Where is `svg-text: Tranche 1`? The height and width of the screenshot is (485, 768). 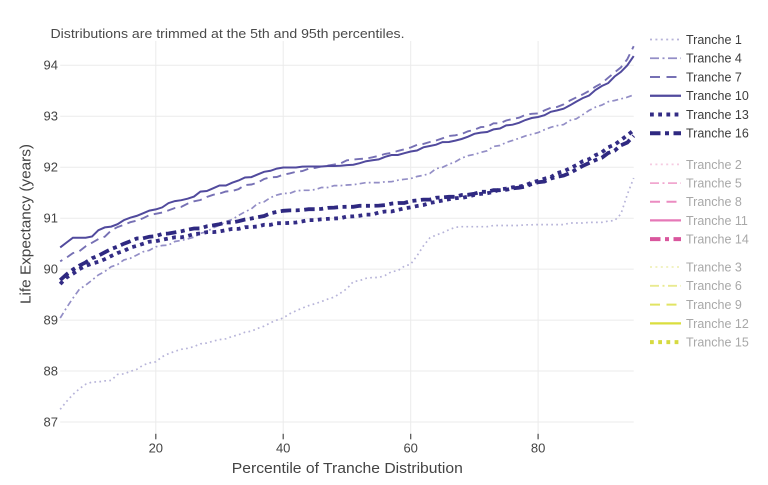
svg-text: Tranche 1 is located at coordinates (714, 40).